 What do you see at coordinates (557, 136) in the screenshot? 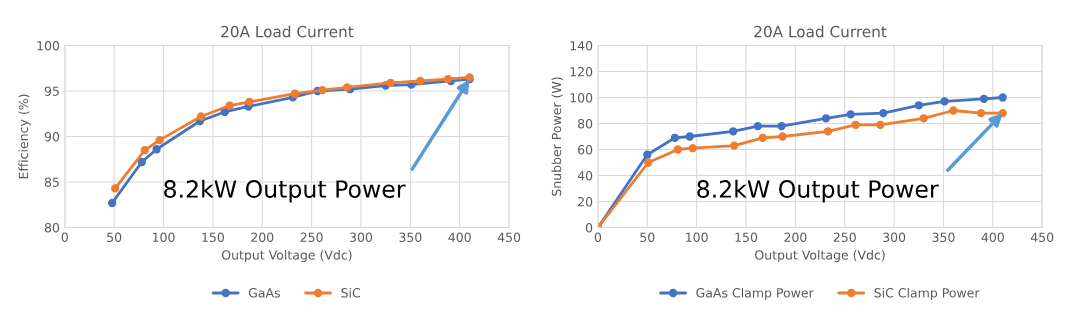
I see `y-axis-title: Snubber Power (W)` at bounding box center [557, 136].